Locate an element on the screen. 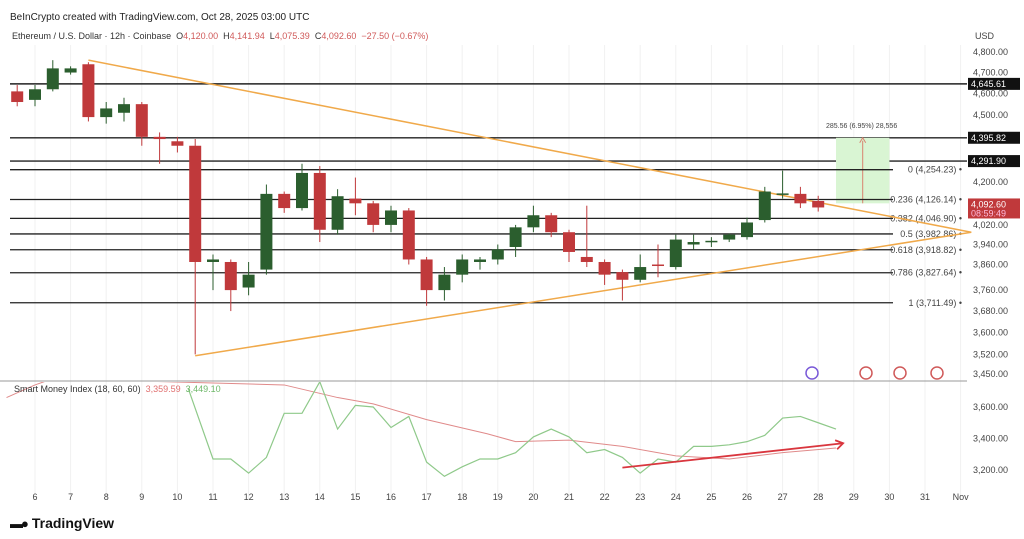 The height and width of the screenshot is (539, 1024). smi-tick-label: 3,400.00 is located at coordinates (990, 439).